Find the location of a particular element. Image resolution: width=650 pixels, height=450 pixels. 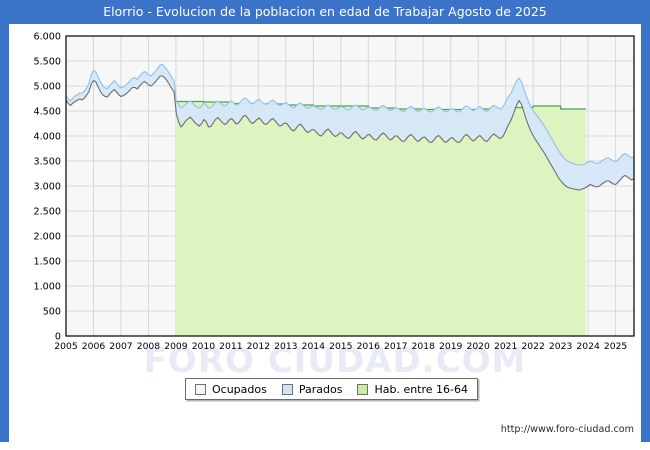

x-tick-label: 2015 is located at coordinates (341, 346).